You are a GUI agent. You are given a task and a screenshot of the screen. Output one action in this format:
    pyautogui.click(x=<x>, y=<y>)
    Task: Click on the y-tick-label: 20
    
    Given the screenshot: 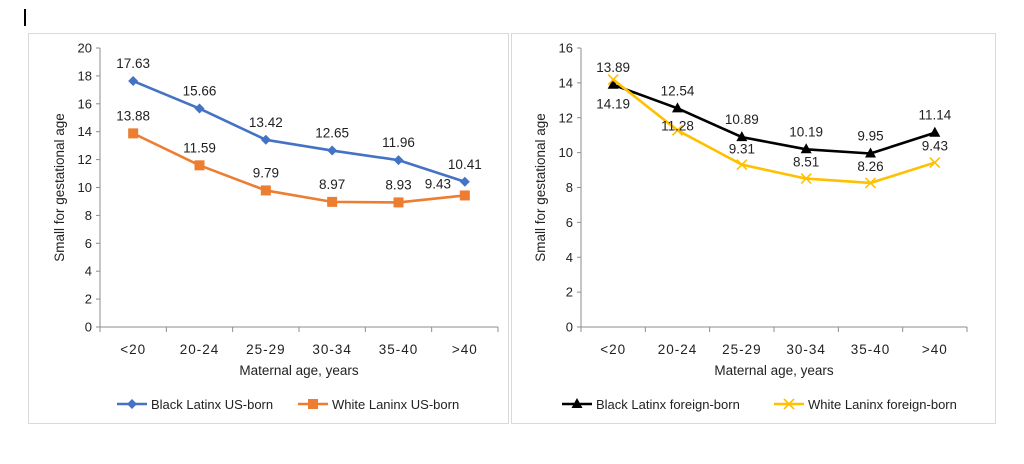 What is the action you would take?
    pyautogui.click(x=85, y=48)
    